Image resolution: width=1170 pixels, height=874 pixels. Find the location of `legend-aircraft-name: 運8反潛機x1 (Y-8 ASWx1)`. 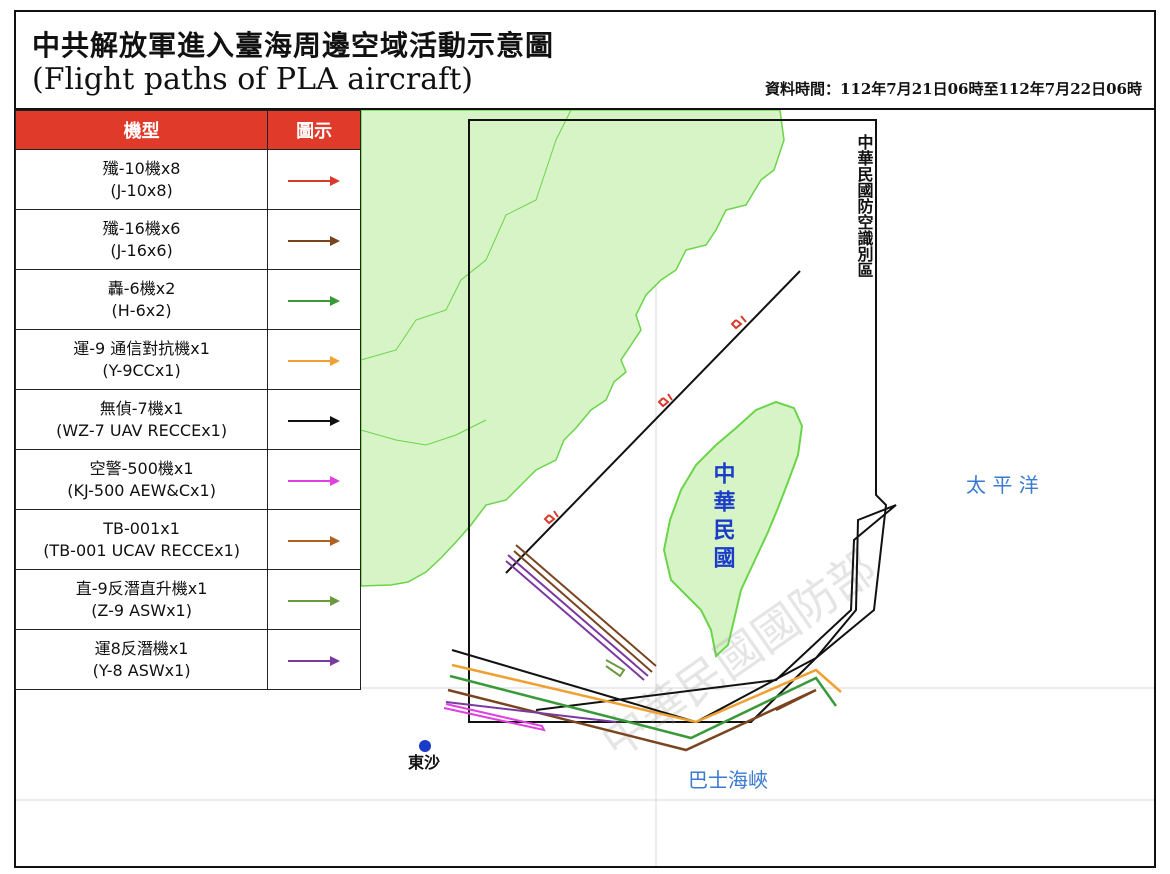

legend-aircraft-name: 運8反潛機x1 (Y-8 ASWx1) is located at coordinates (141, 659).